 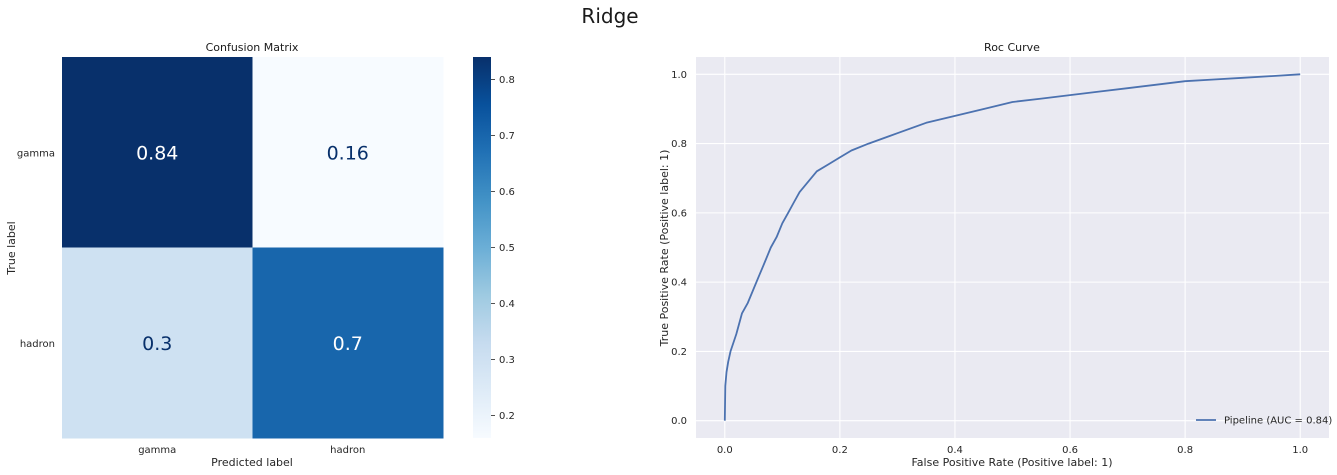 I want to click on roc-x-tick-label: 0.2, so click(x=840, y=450).